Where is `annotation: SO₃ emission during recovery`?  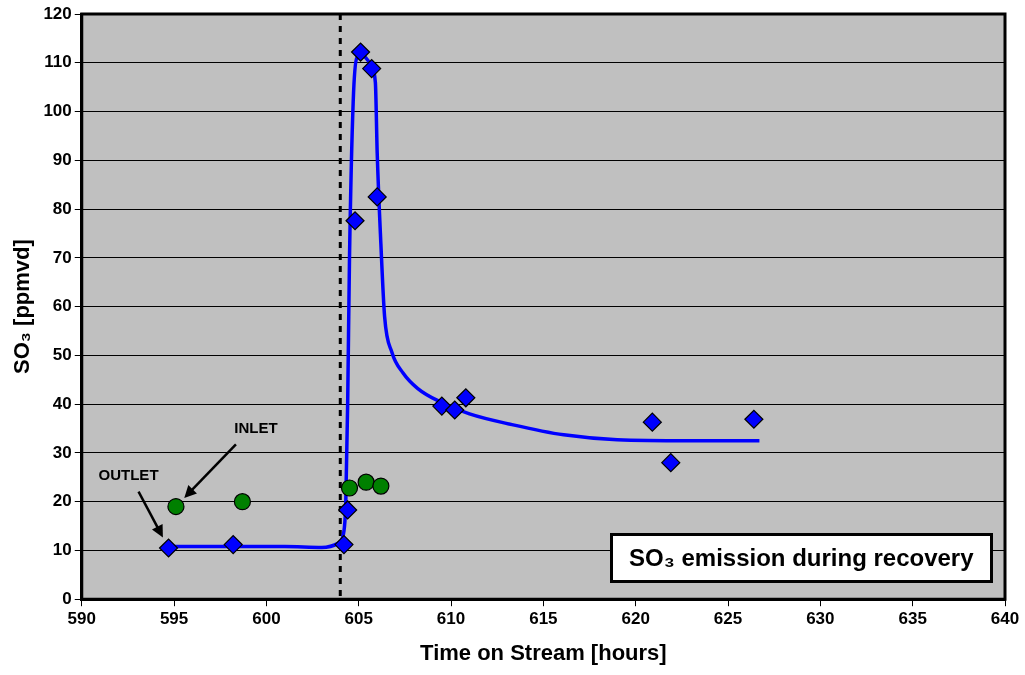 annotation: SO₃ emission during recovery is located at coordinates (801, 558).